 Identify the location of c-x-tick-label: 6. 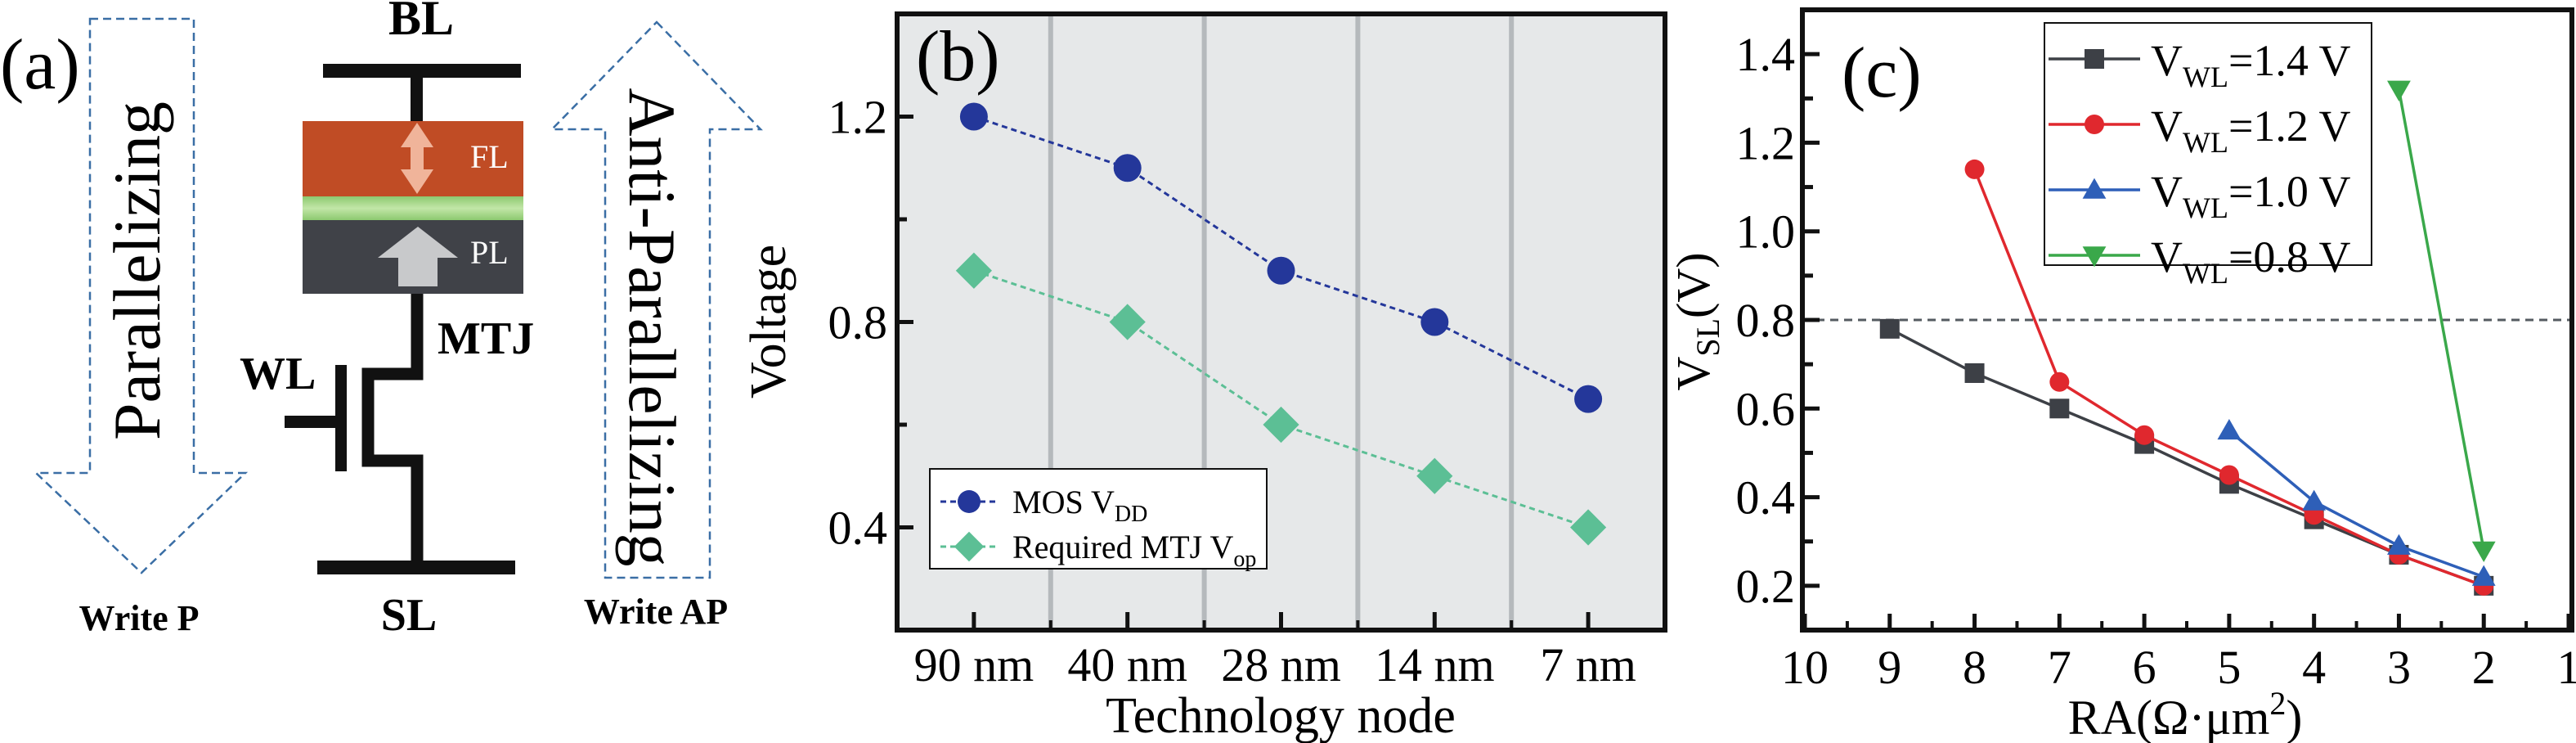
(2144, 667).